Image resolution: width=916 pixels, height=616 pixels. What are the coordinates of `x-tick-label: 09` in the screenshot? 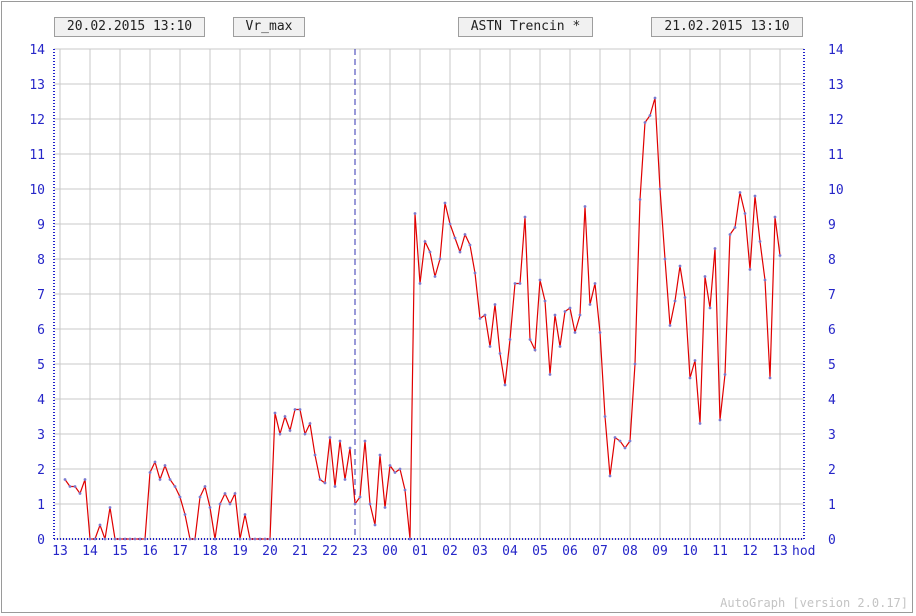 It's located at (660, 551).